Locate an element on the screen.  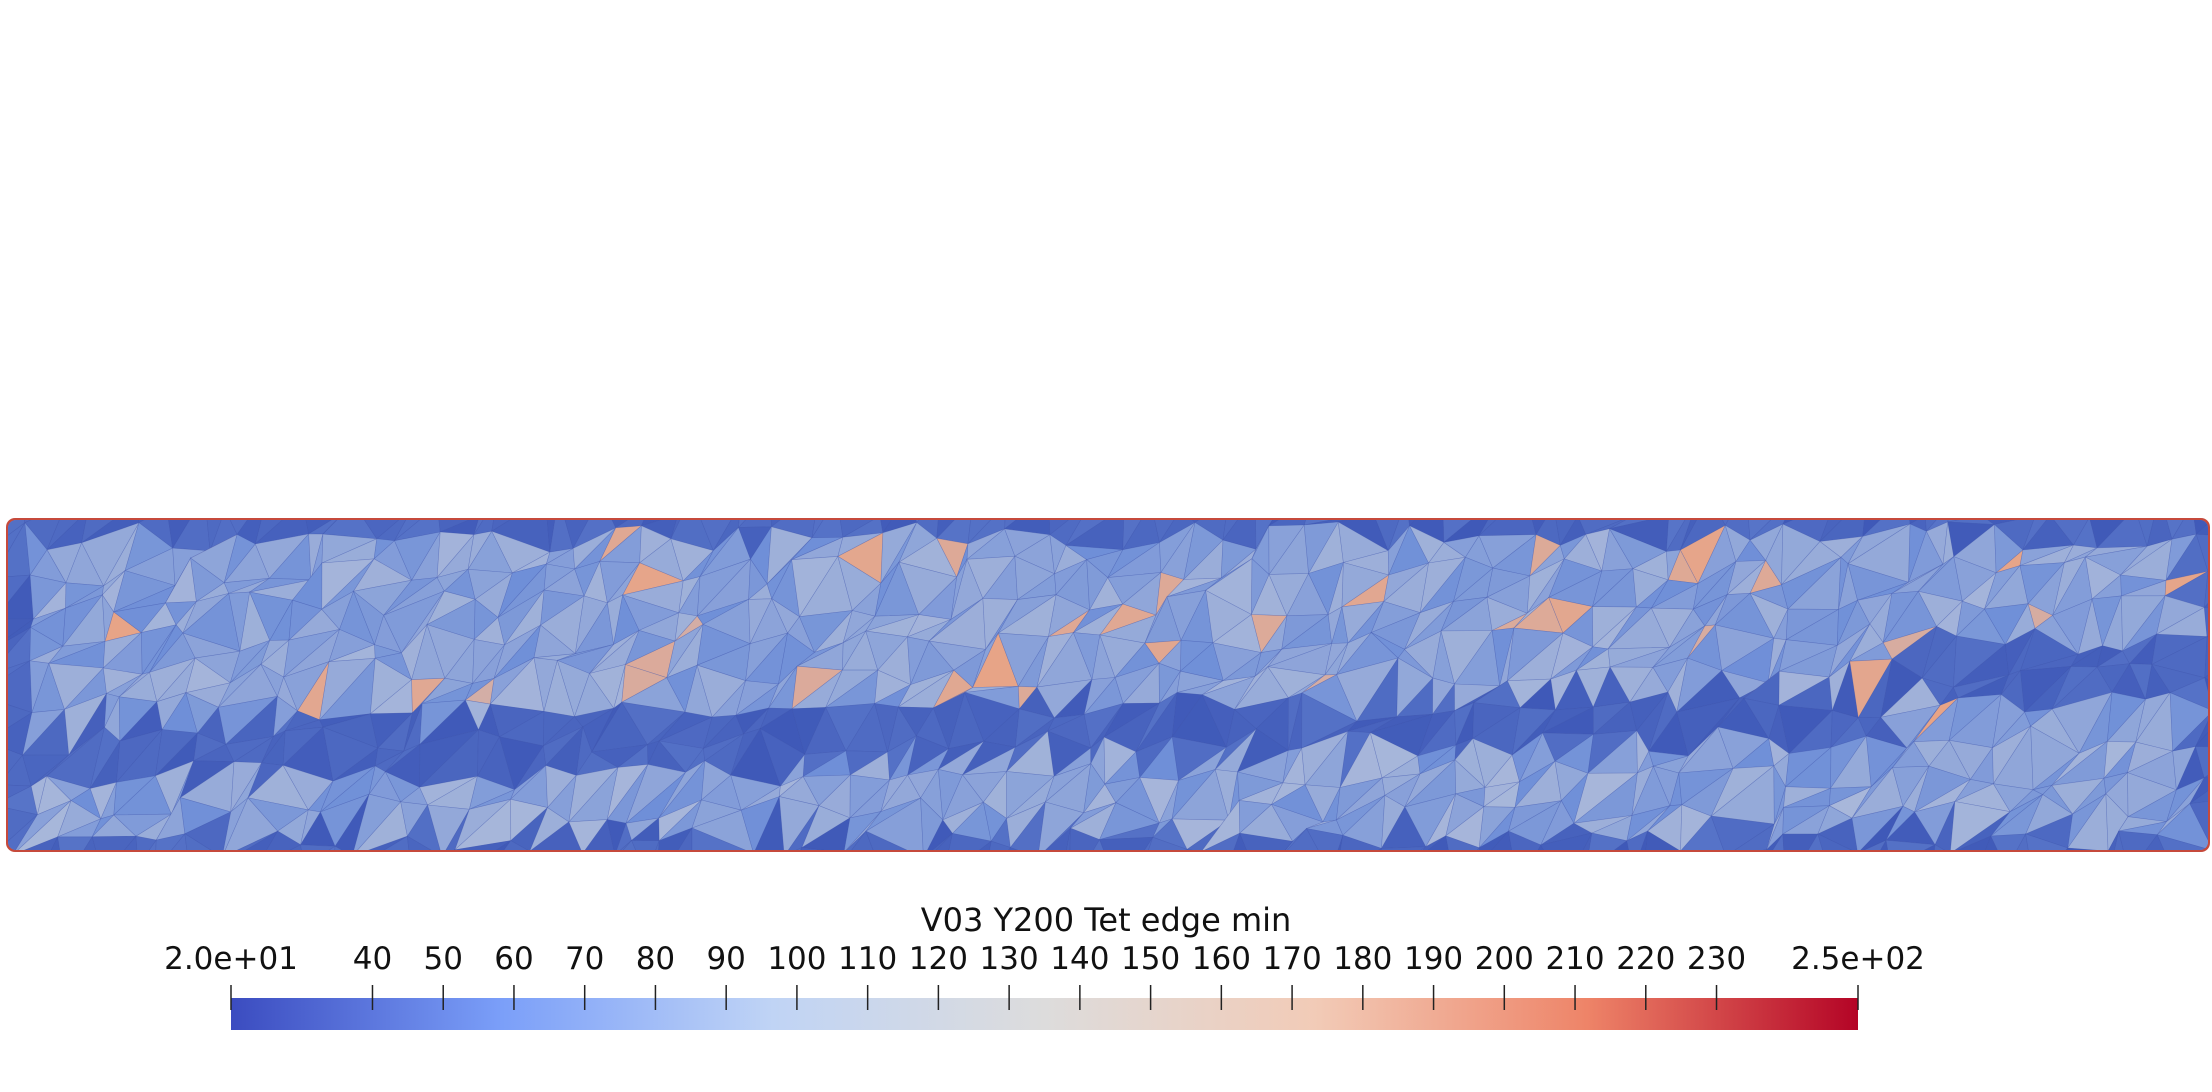
colorbar-title: V03 Y200 Tet edge min is located at coordinates (1106, 920).